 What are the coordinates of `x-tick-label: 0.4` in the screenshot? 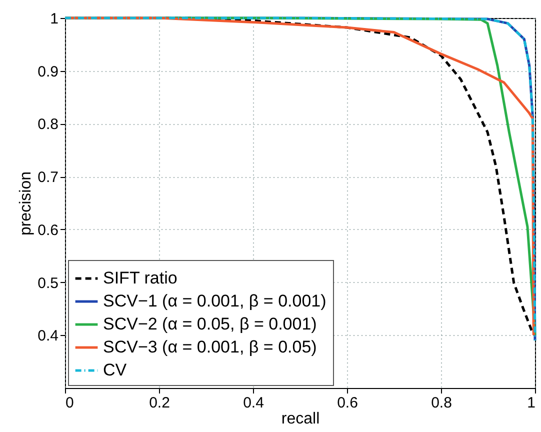 It's located at (253, 403).